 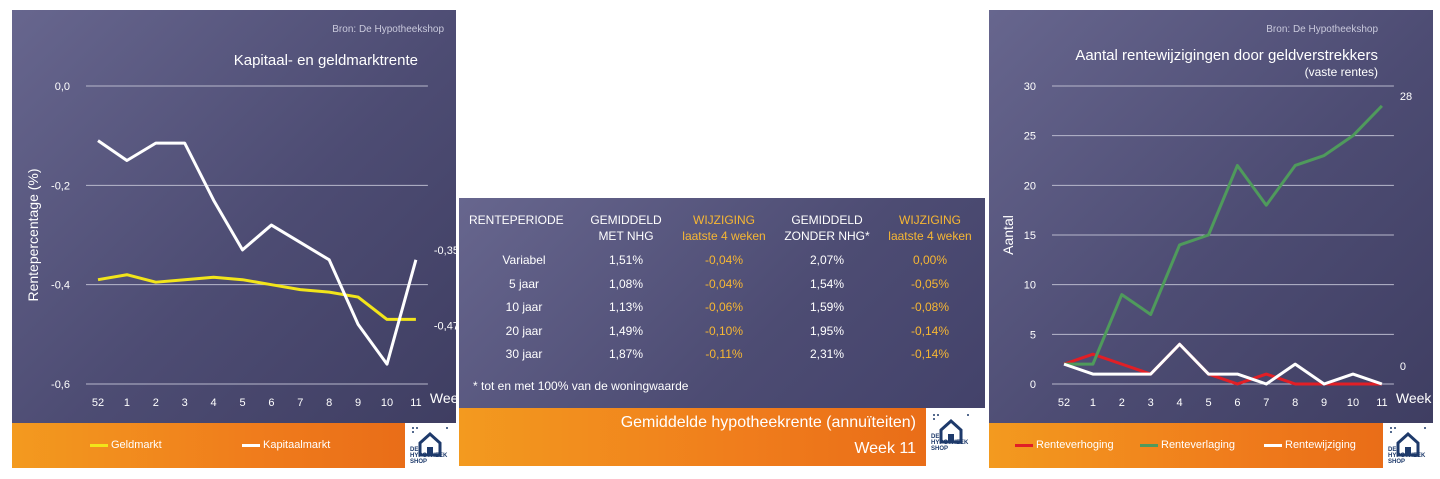 What do you see at coordinates (626, 260) in the screenshot?
I see `row-value: 1,51%` at bounding box center [626, 260].